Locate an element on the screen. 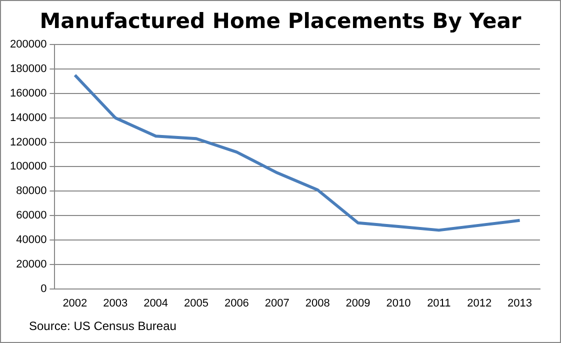  y-tick-label: 120000 is located at coordinates (28, 142).